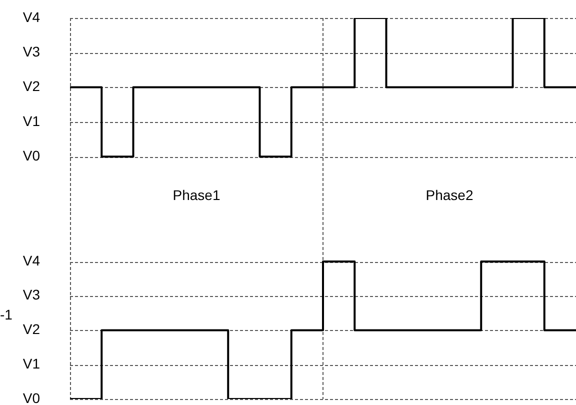  Describe the element at coordinates (6, 314) in the screenshot. I see `y-axis-title: -1` at that location.